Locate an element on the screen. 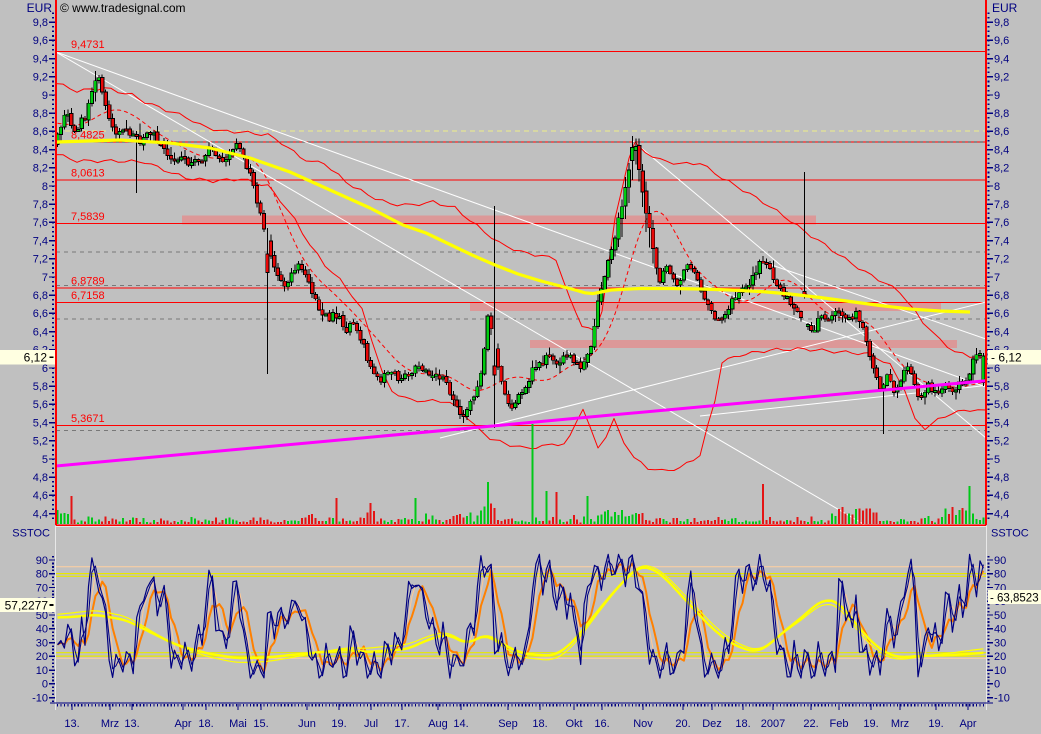 The height and width of the screenshot is (734, 1041). svg-text: Feb is located at coordinates (839, 724).